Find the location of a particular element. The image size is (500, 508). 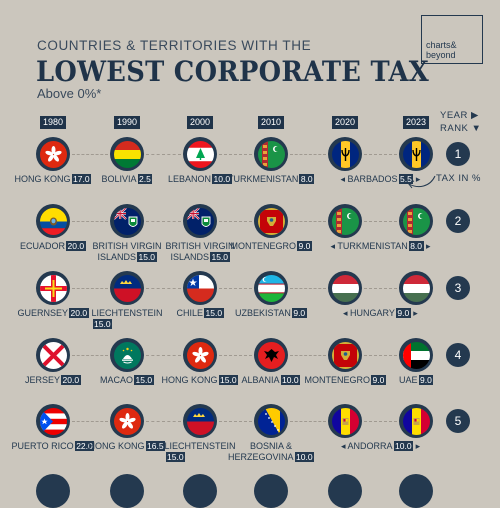

country-name: CHILE 15.0 is located at coordinates (200, 313).